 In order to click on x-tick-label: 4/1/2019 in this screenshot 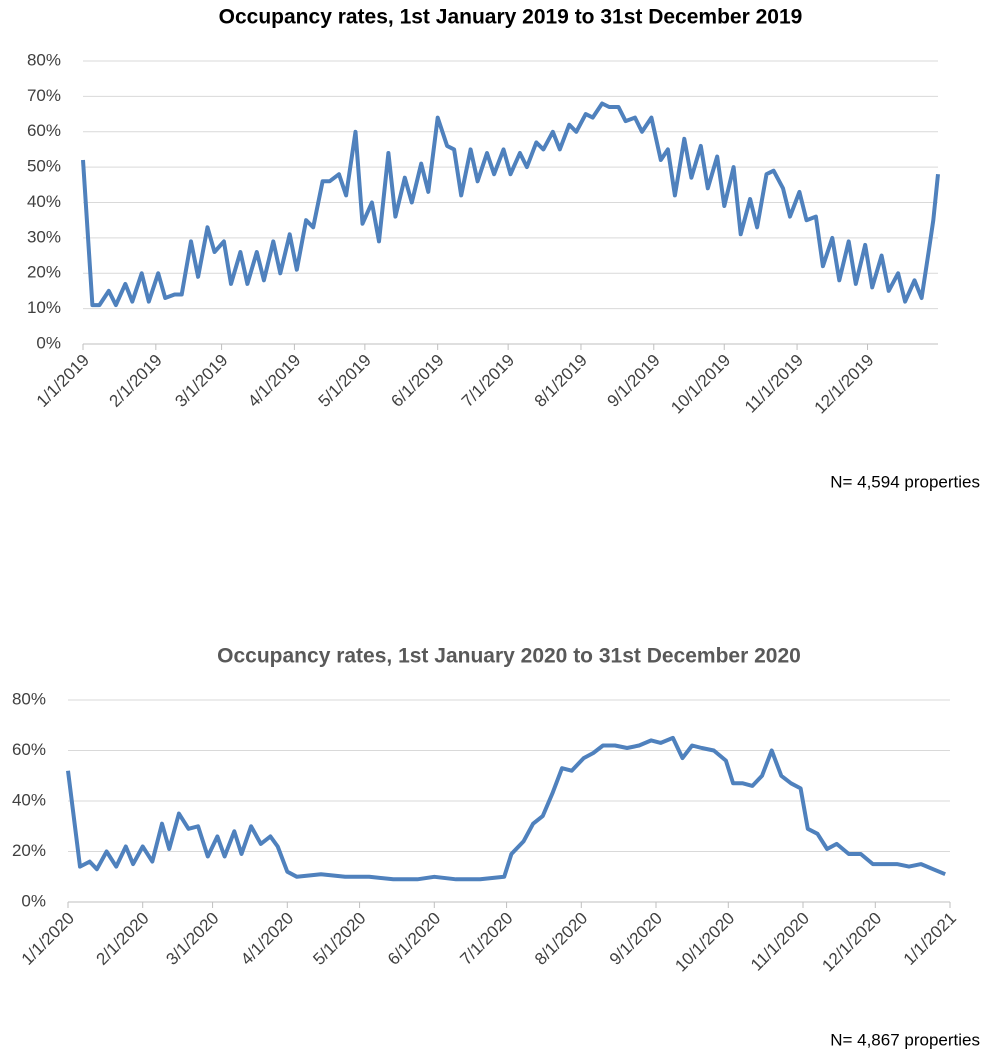, I will do `click(274, 381)`.